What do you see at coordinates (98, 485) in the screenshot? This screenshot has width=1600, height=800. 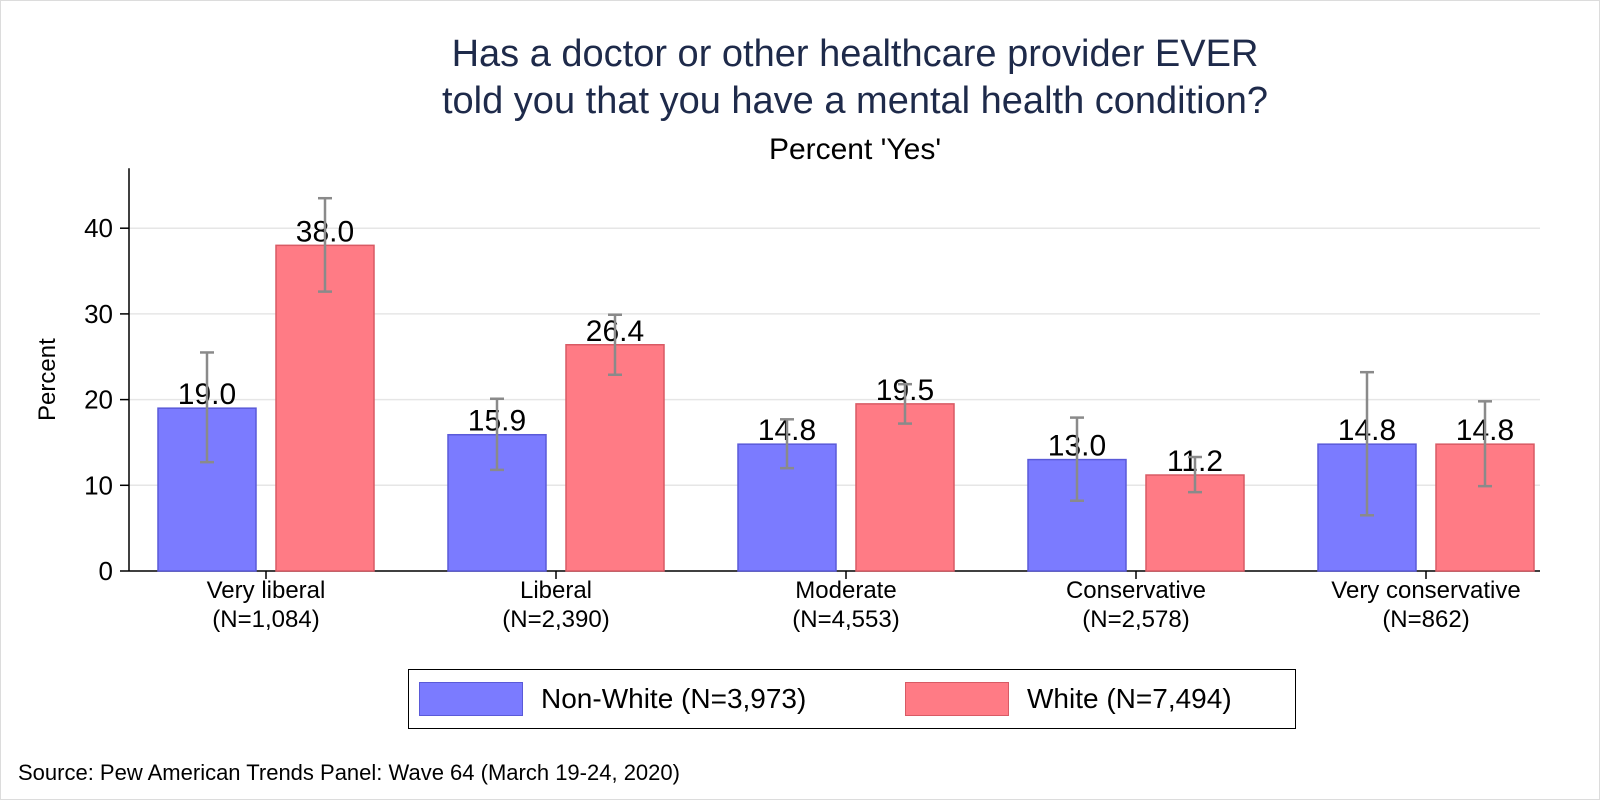 I see `y-tick-label-10: 10` at bounding box center [98, 485].